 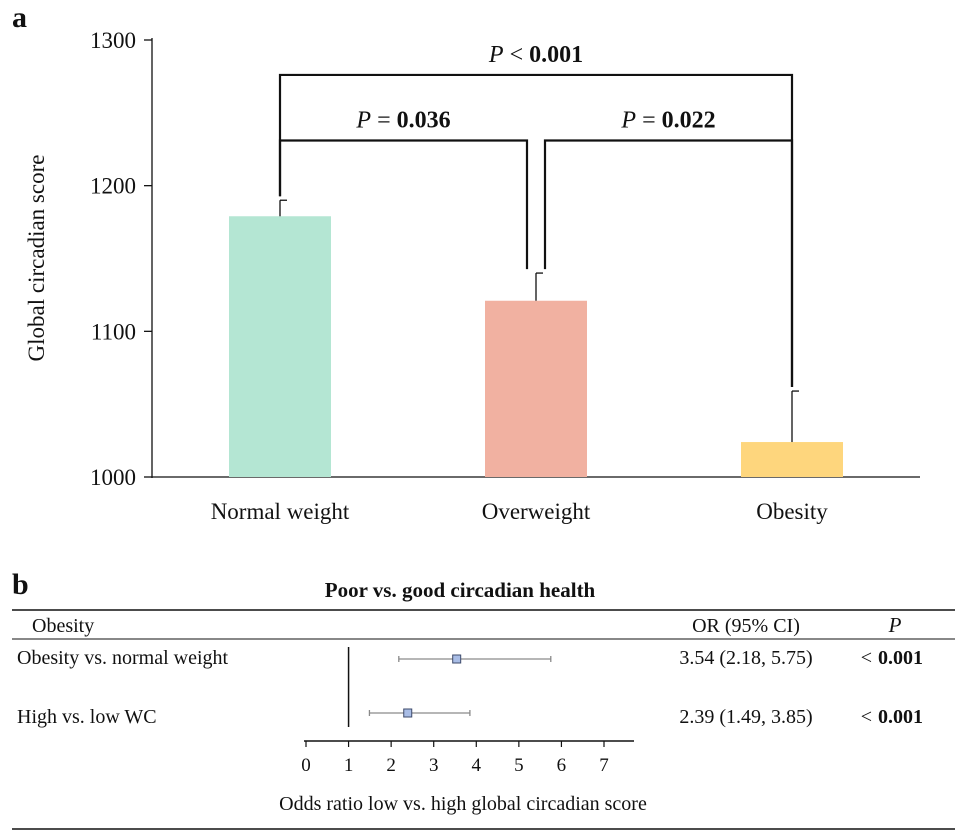 I want to click on forest-tick-label: 3, so click(x=434, y=765).